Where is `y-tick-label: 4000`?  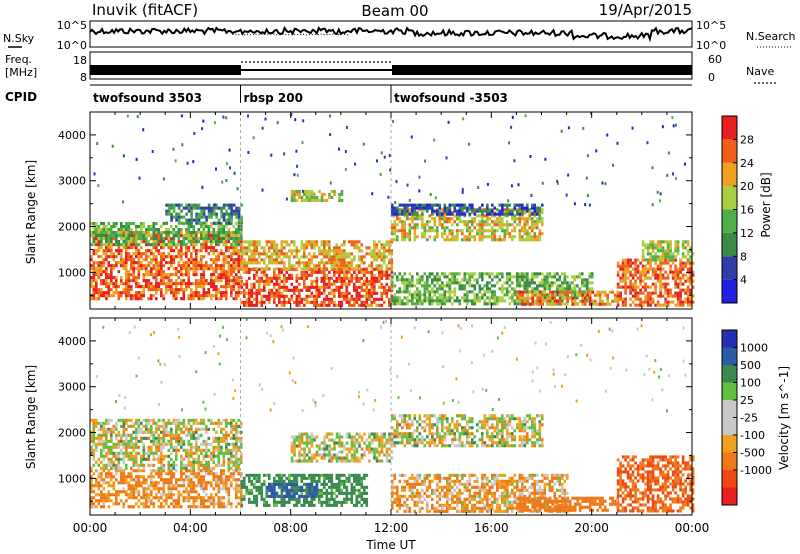
y-tick-label: 4000 is located at coordinates (72, 135).